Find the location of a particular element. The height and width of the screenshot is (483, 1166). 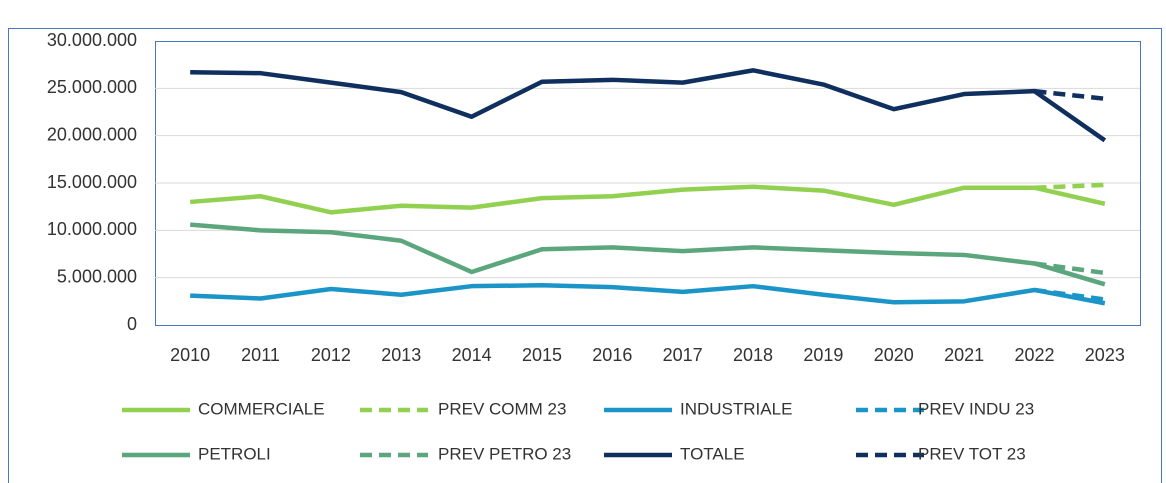

x-tick-label: 2017 is located at coordinates (683, 355).